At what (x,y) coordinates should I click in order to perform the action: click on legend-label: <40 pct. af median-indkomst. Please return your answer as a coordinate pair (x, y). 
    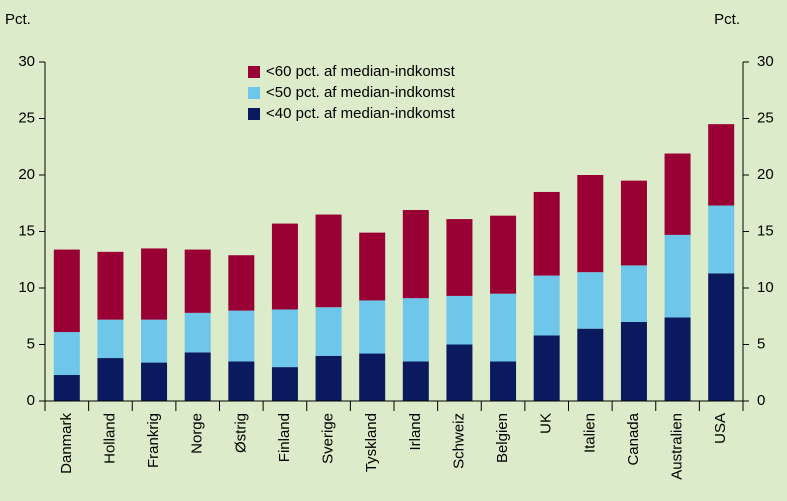
    Looking at the image, I should click on (361, 113).